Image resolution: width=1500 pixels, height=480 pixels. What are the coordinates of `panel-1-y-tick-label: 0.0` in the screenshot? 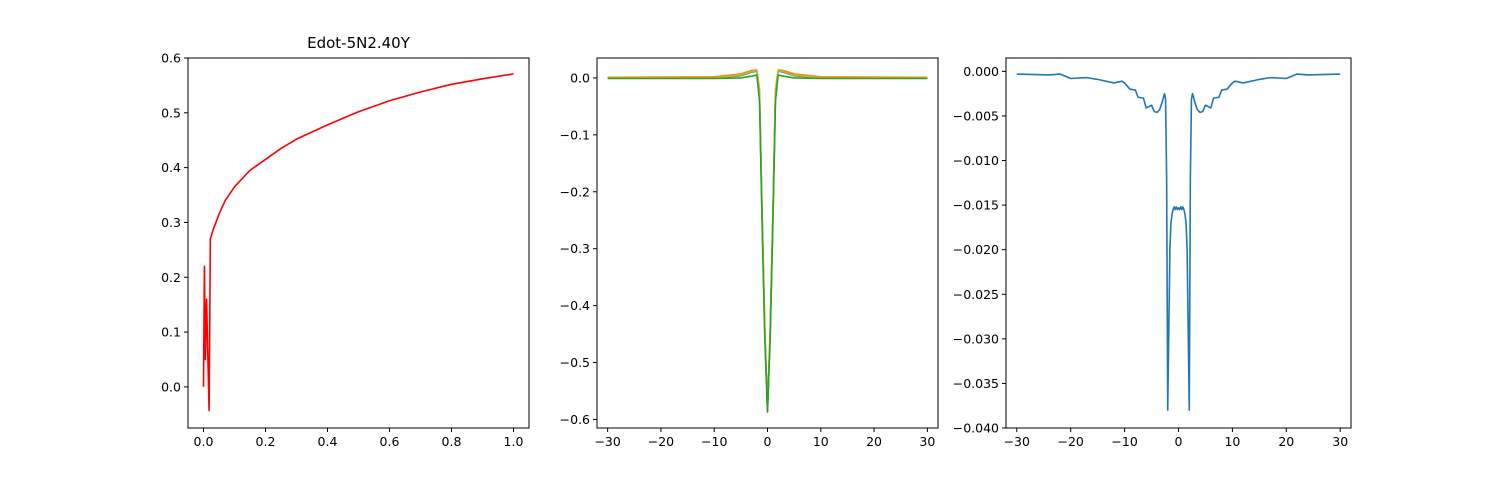 It's located at (171, 386).